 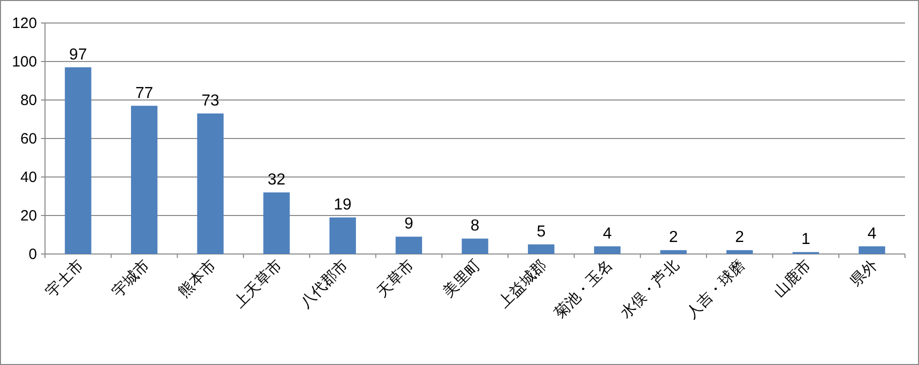 I want to click on y-tick-label: 20, so click(x=28, y=216).